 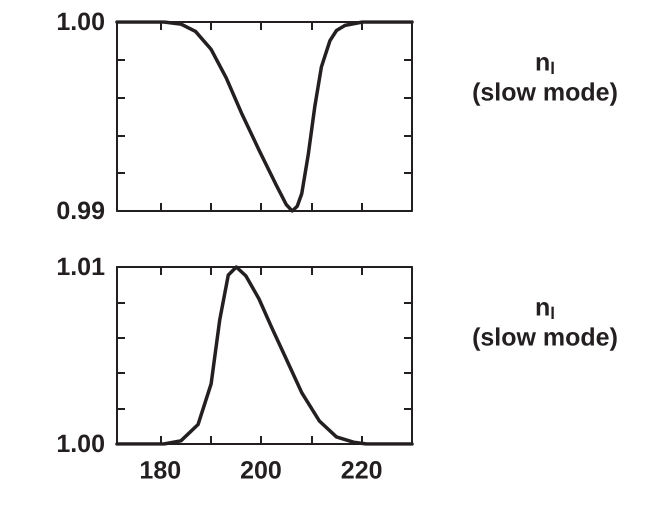 I want to click on y-tick-label: 1.01, so click(x=81, y=267).